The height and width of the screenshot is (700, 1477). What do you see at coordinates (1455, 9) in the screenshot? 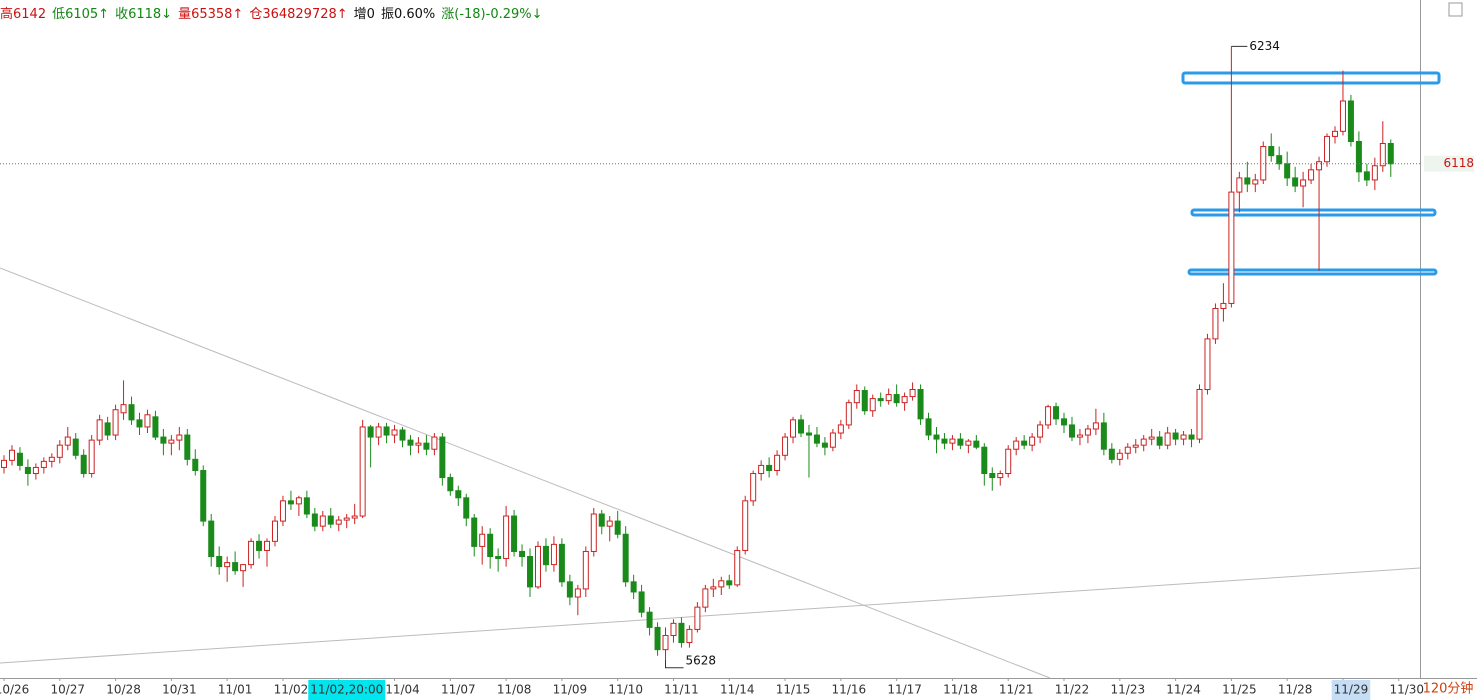
I see `window-icon` at bounding box center [1455, 9].